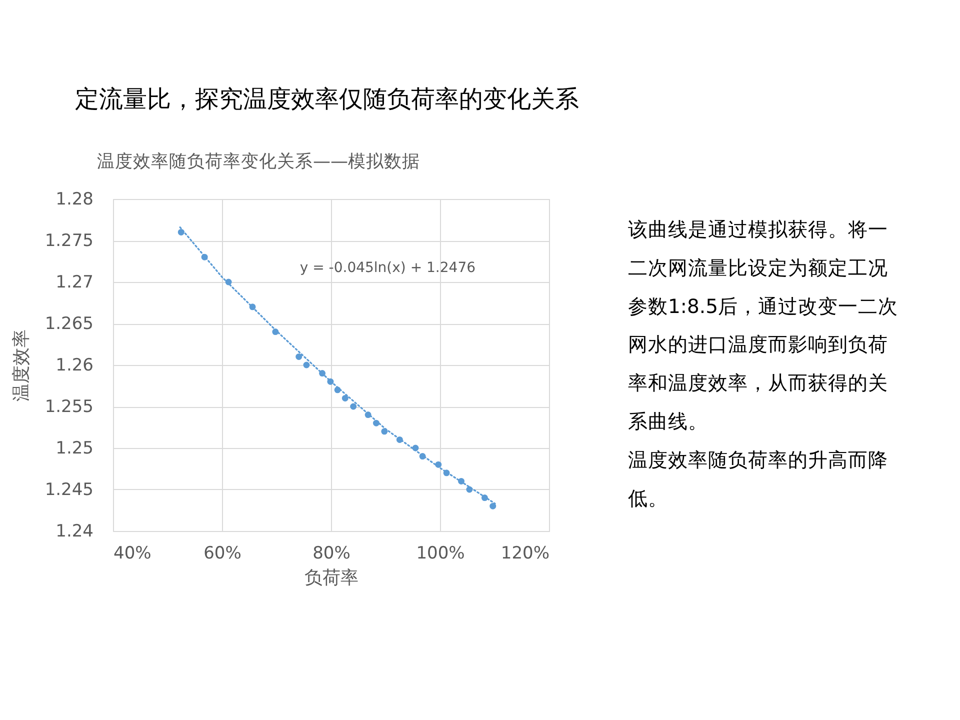  What do you see at coordinates (763, 325) in the screenshot?
I see `text: 该曲线是通过模拟获得。将一二次网流量比设定为额定工况参数1:8.5后，通过改变一二次网水的进口温度而影响到负荷率和温度效率，从而获得的关系曲线。` at bounding box center [763, 325].